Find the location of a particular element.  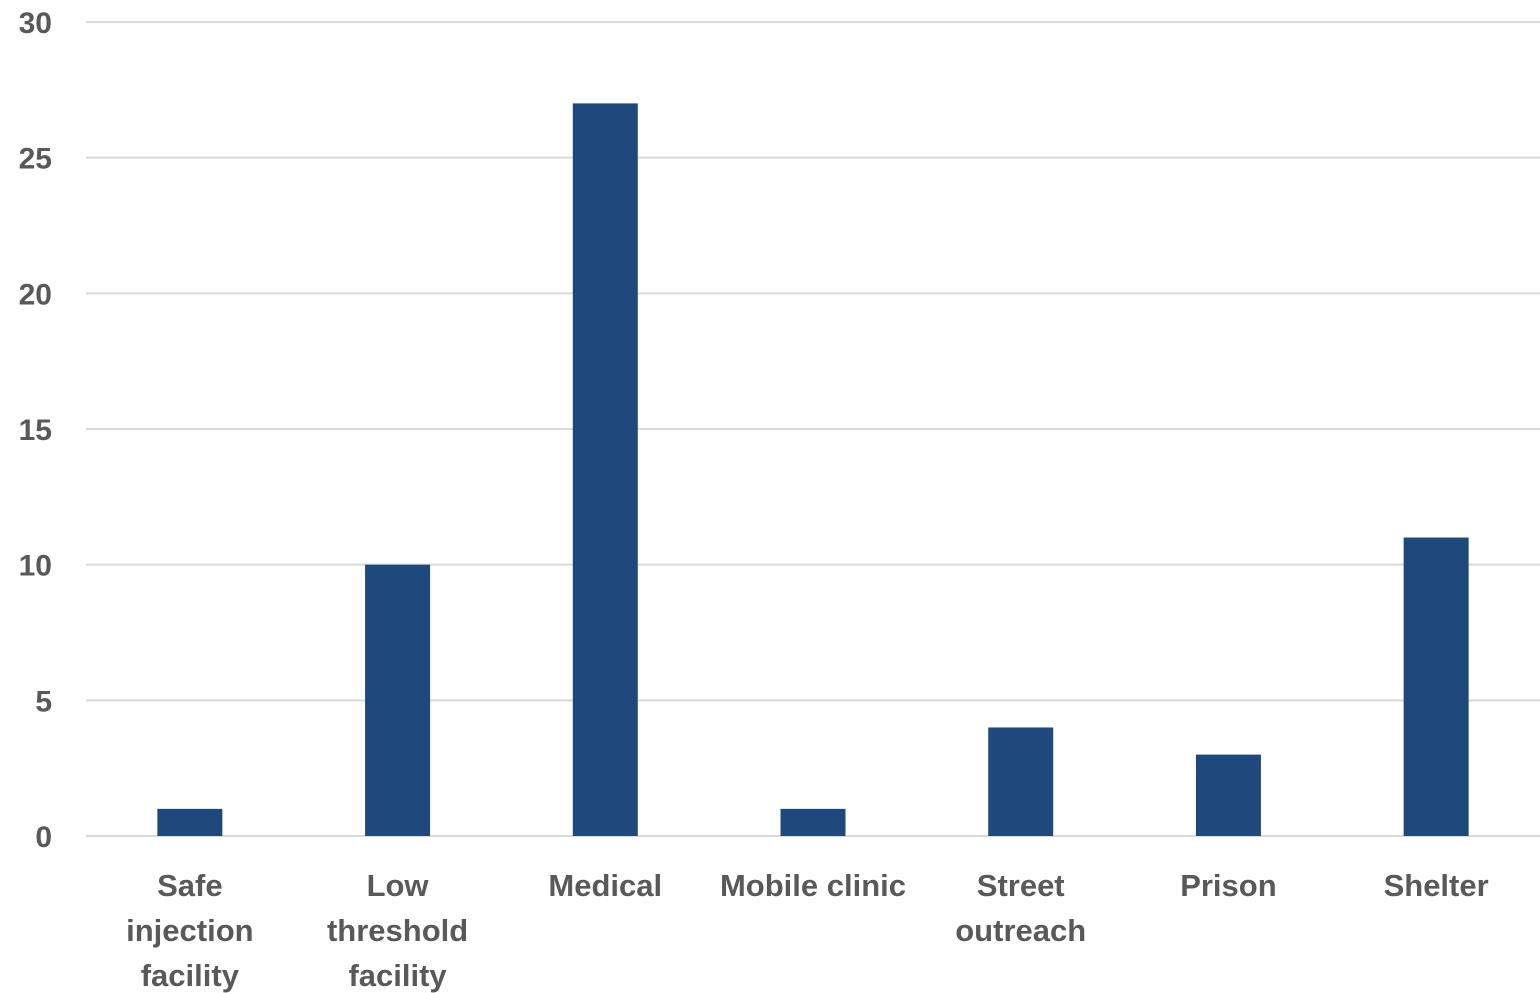

x-tick-label: Prison is located at coordinates (1228, 885).